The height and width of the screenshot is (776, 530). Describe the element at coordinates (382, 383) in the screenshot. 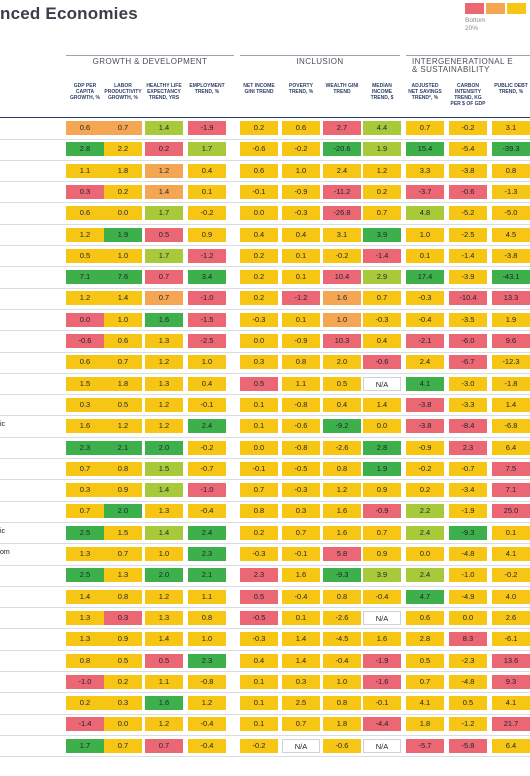

I see `heatmap-cell: N/A` at that location.